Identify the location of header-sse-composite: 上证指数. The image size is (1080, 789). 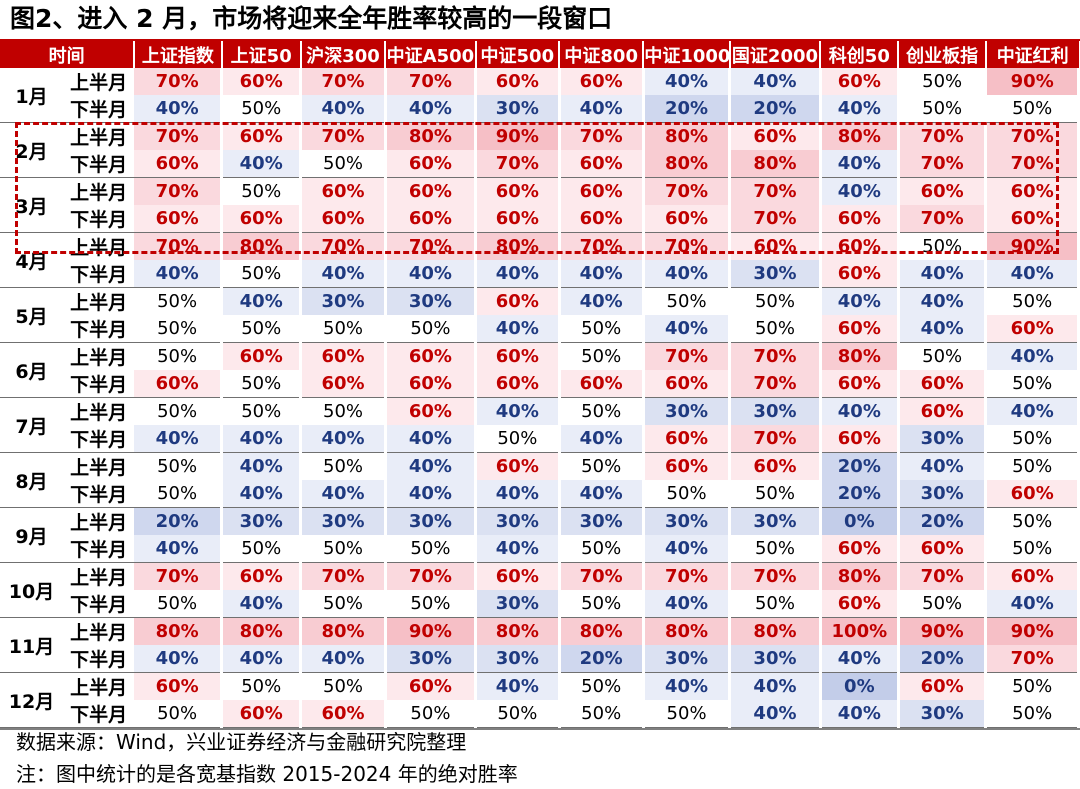
(178, 54).